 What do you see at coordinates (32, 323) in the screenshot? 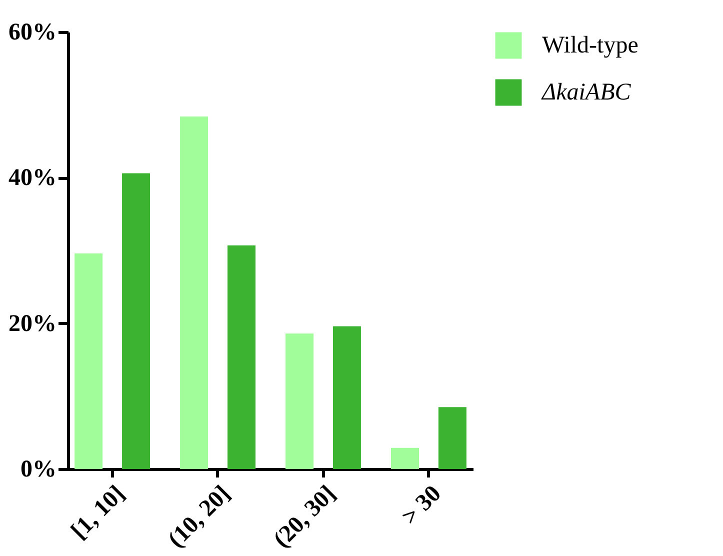
I see `y-tick-label: 20%` at bounding box center [32, 323].